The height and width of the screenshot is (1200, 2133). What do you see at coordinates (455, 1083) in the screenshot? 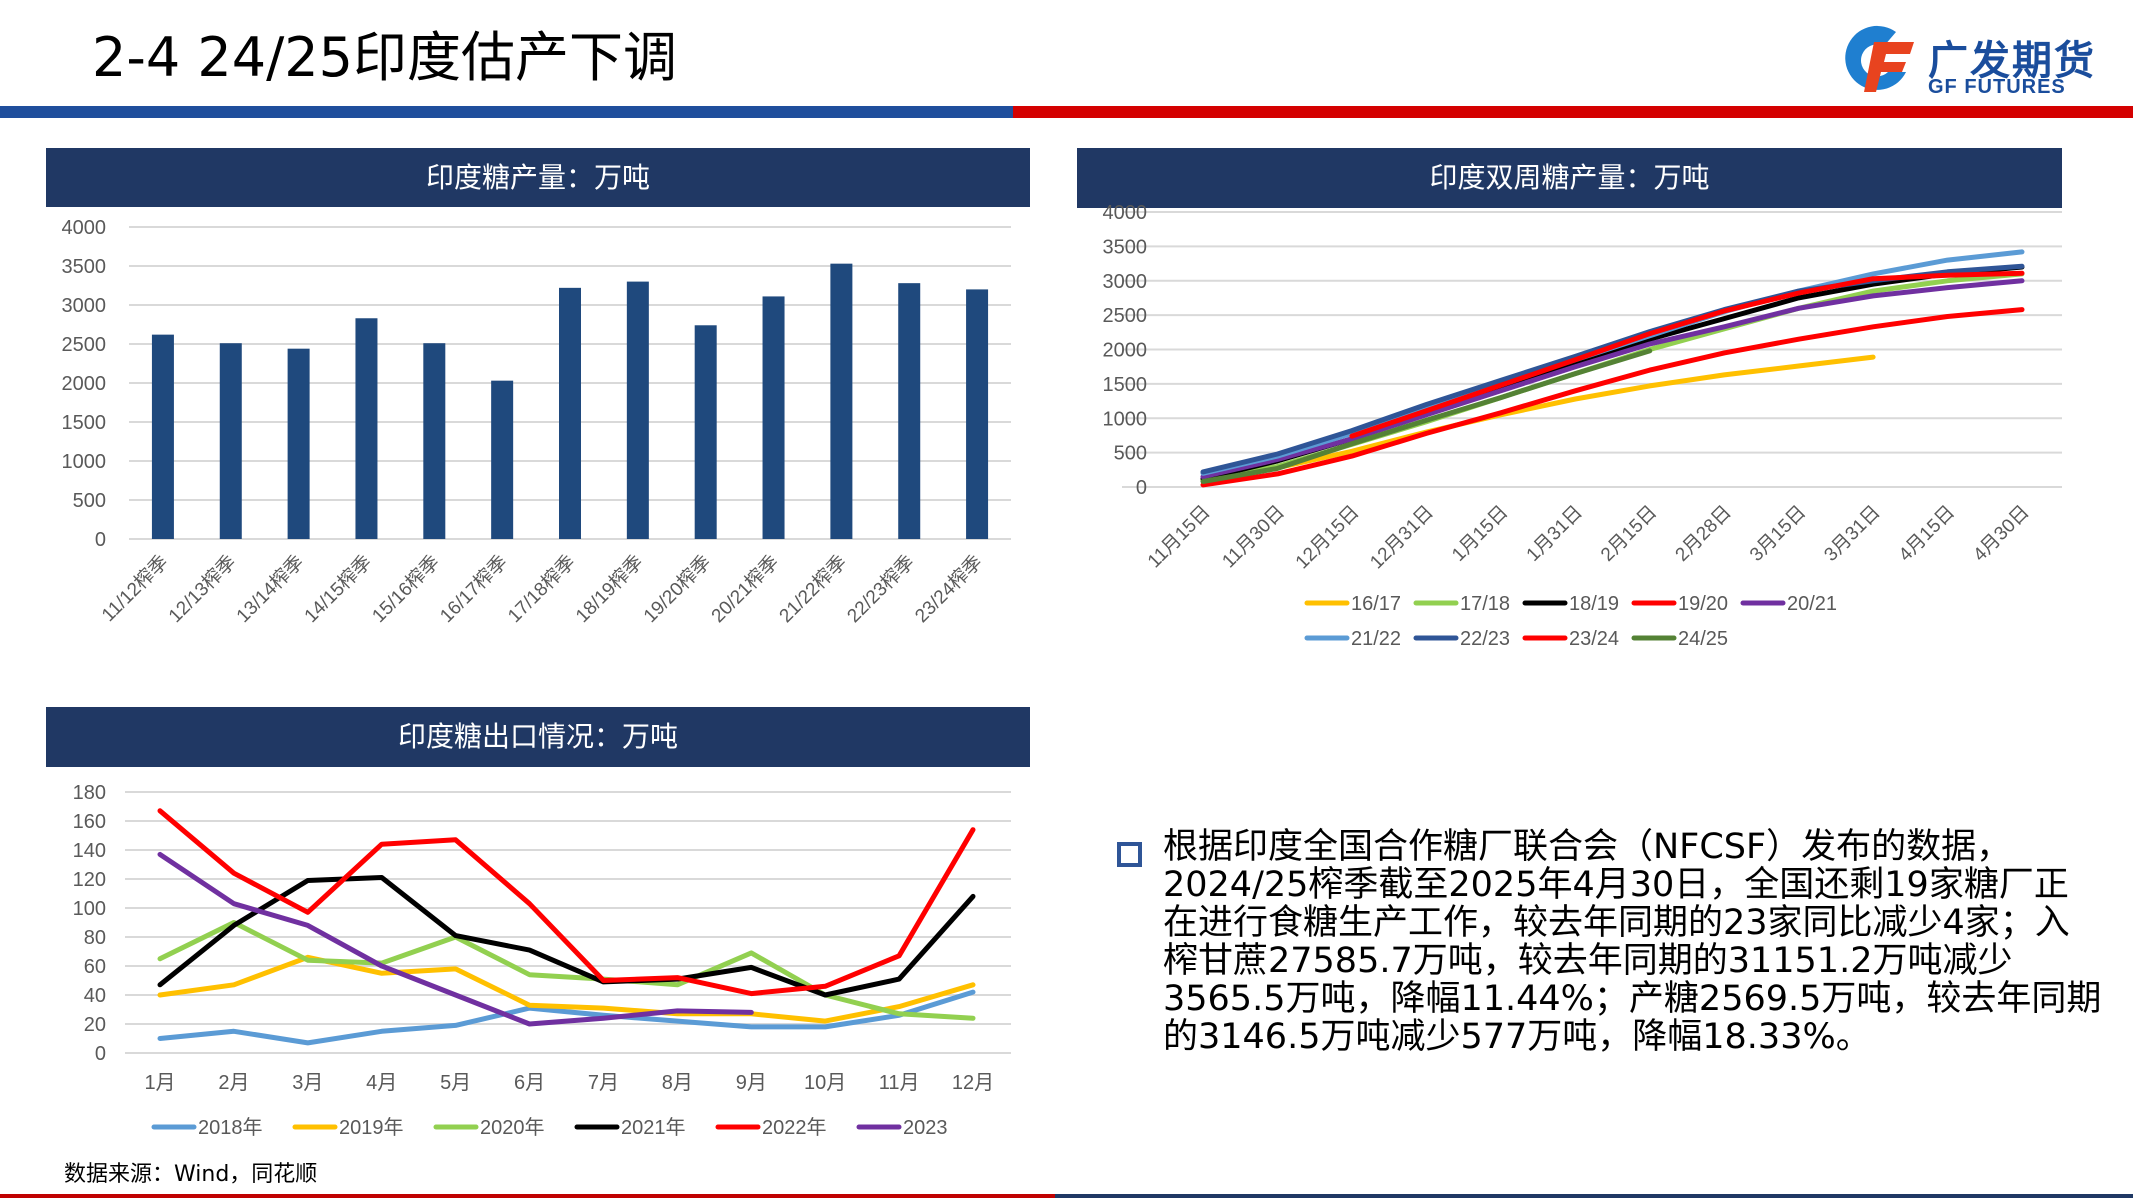
I see `x-tick-label: 5月` at bounding box center [455, 1083].